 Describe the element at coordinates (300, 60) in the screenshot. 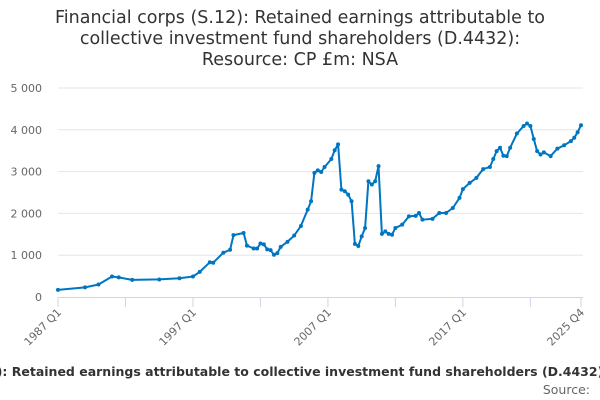

I see `title-line-3: Resource: CP £m: NSA` at that location.